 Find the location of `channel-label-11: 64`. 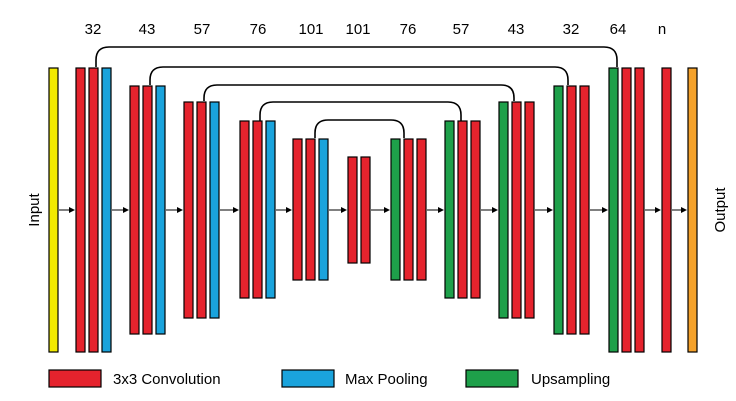

channel-label-11: 64 is located at coordinates (618, 29).